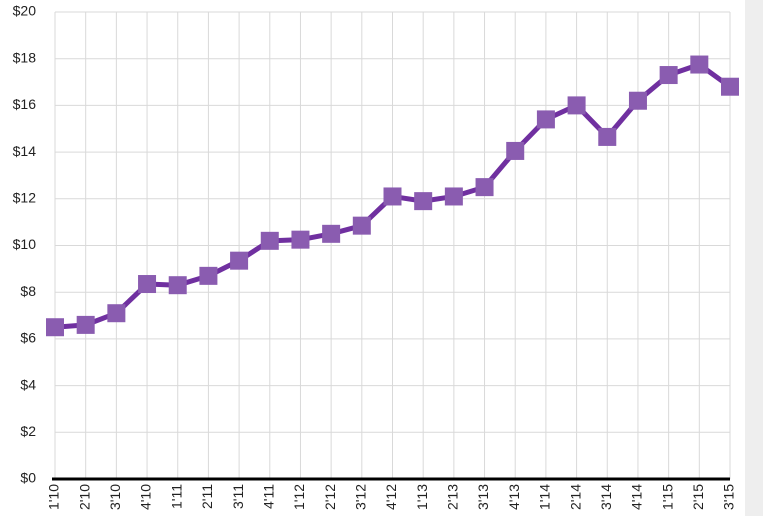  Describe the element at coordinates (545, 497) in the screenshot. I see `x-tick-label: 1'14` at that location.